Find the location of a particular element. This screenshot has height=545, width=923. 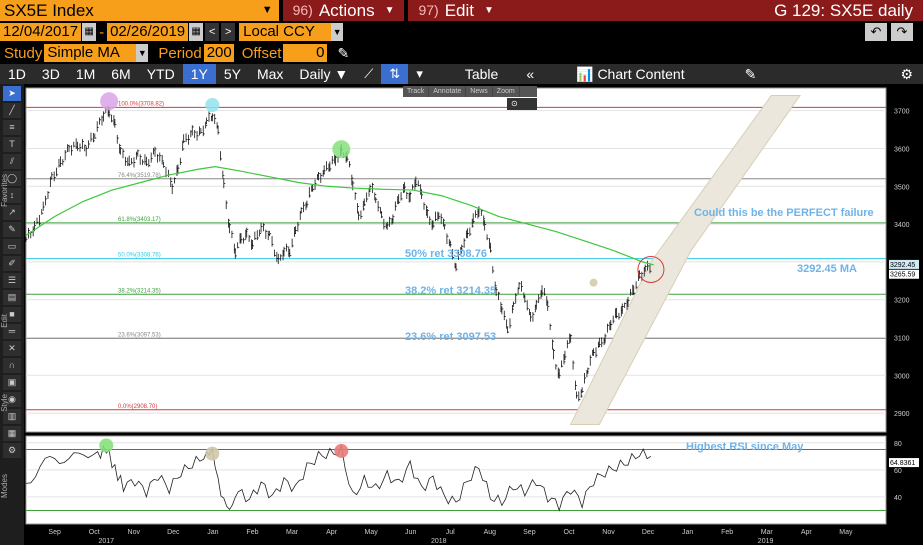

shape-icon: ◯ is located at coordinates (12, 178).